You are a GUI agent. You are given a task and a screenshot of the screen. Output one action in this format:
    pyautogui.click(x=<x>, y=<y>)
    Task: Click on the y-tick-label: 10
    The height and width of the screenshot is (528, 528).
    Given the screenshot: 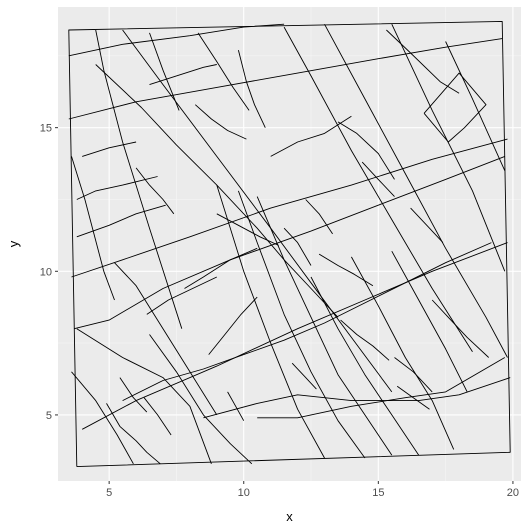 What is the action you would take?
    pyautogui.click(x=46, y=272)
    